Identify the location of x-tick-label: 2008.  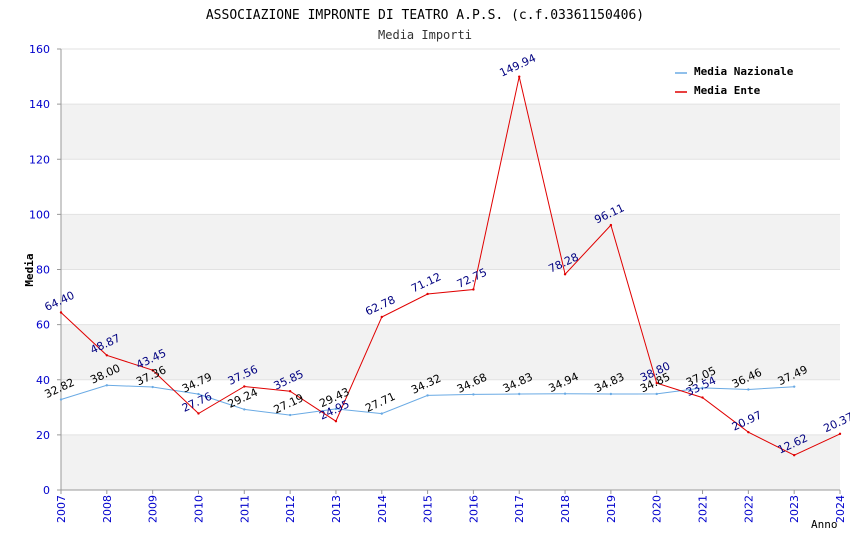
(107, 509).